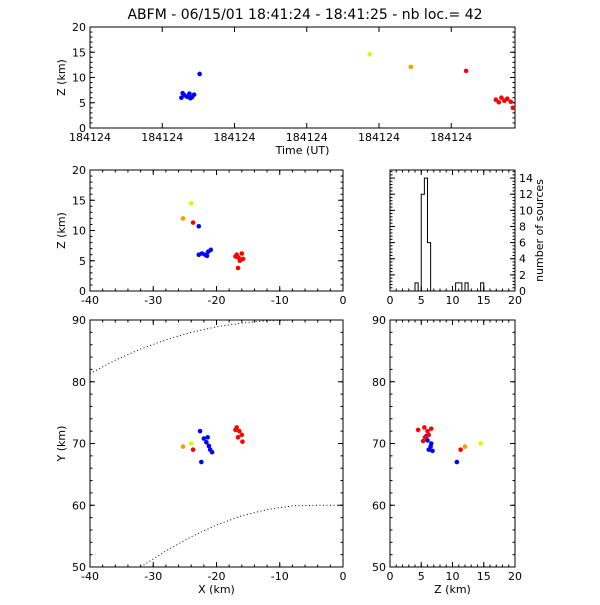 The height and width of the screenshot is (605, 600). What do you see at coordinates (453, 300) in the screenshot?
I see `x-tick-label: 10` at bounding box center [453, 300].